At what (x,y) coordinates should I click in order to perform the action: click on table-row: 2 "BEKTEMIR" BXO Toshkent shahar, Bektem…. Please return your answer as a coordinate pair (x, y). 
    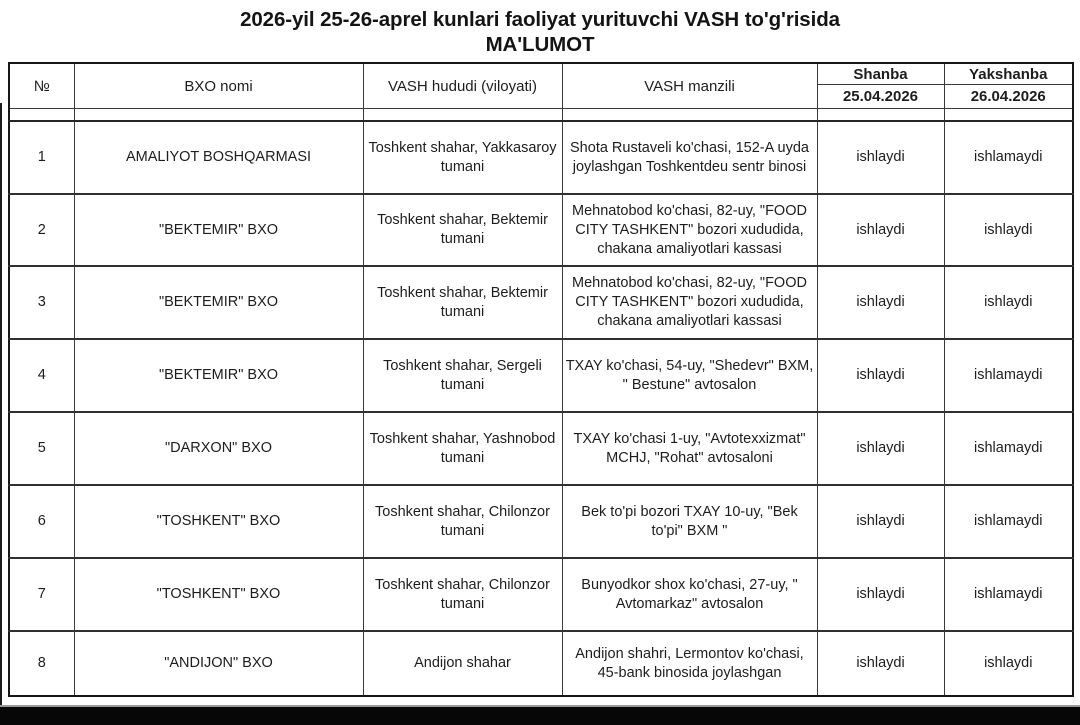
    Looking at the image, I should click on (541, 230).